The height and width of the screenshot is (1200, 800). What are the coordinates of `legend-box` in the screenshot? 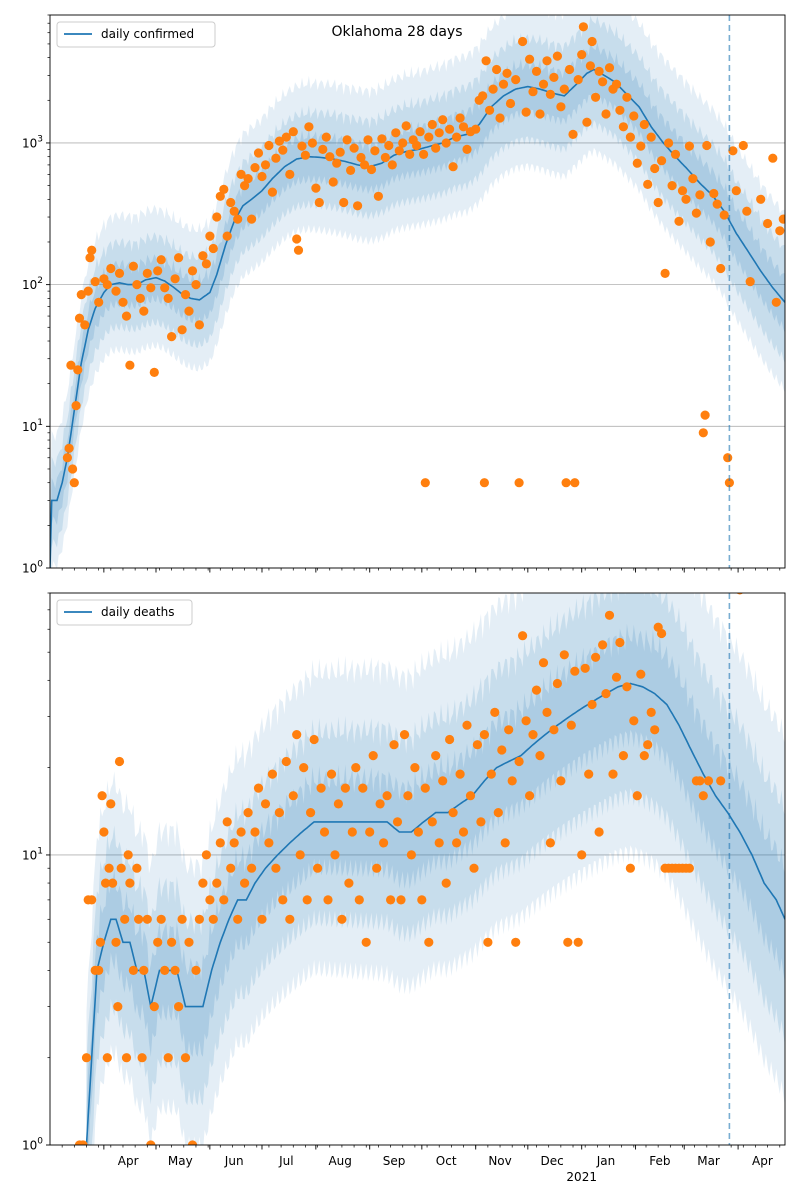 It's located at (136, 34).